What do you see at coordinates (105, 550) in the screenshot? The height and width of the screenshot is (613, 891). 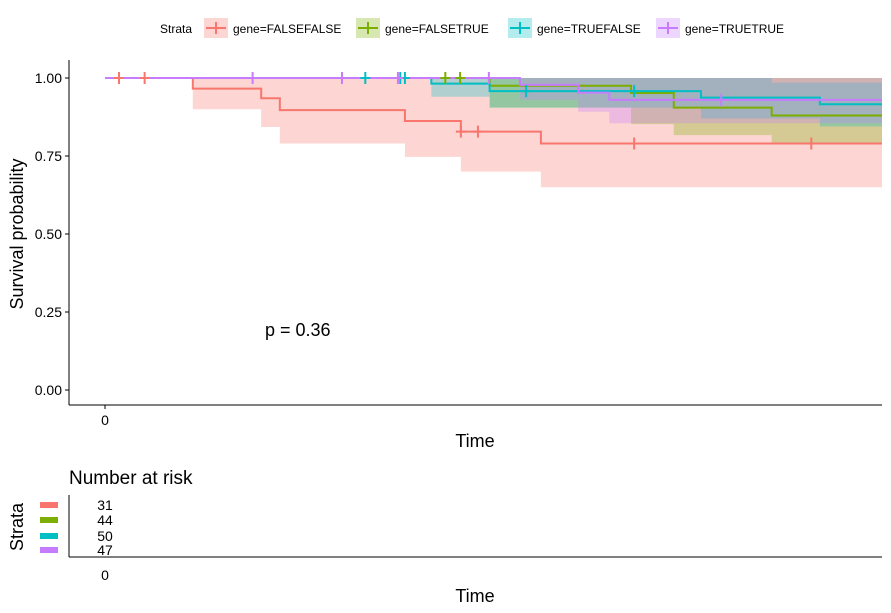 I see `risk-count: 47` at bounding box center [105, 550].